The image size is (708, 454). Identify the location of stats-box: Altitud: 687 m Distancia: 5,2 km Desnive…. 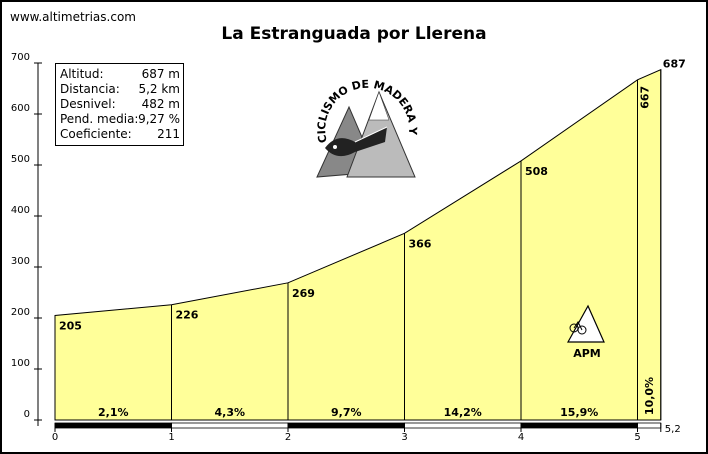
(119, 104).